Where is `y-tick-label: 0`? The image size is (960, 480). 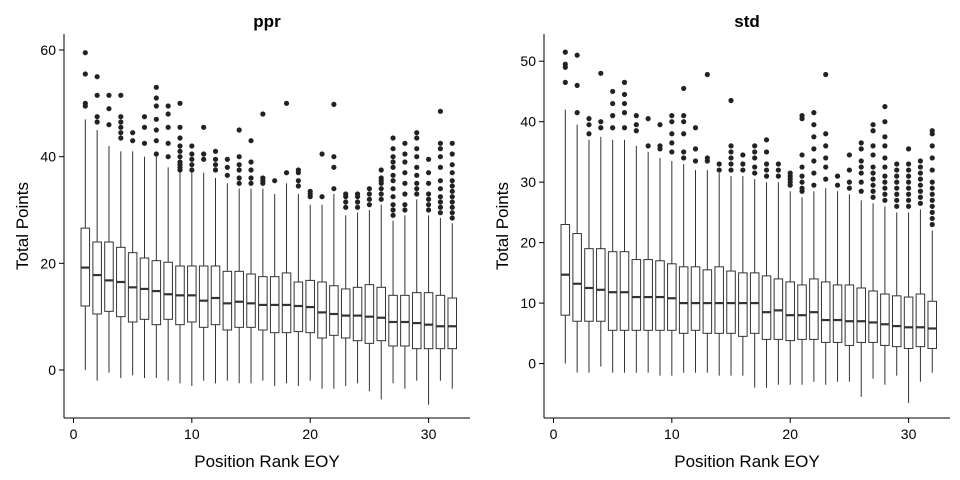
y-tick-label: 0 is located at coordinates (532, 364).